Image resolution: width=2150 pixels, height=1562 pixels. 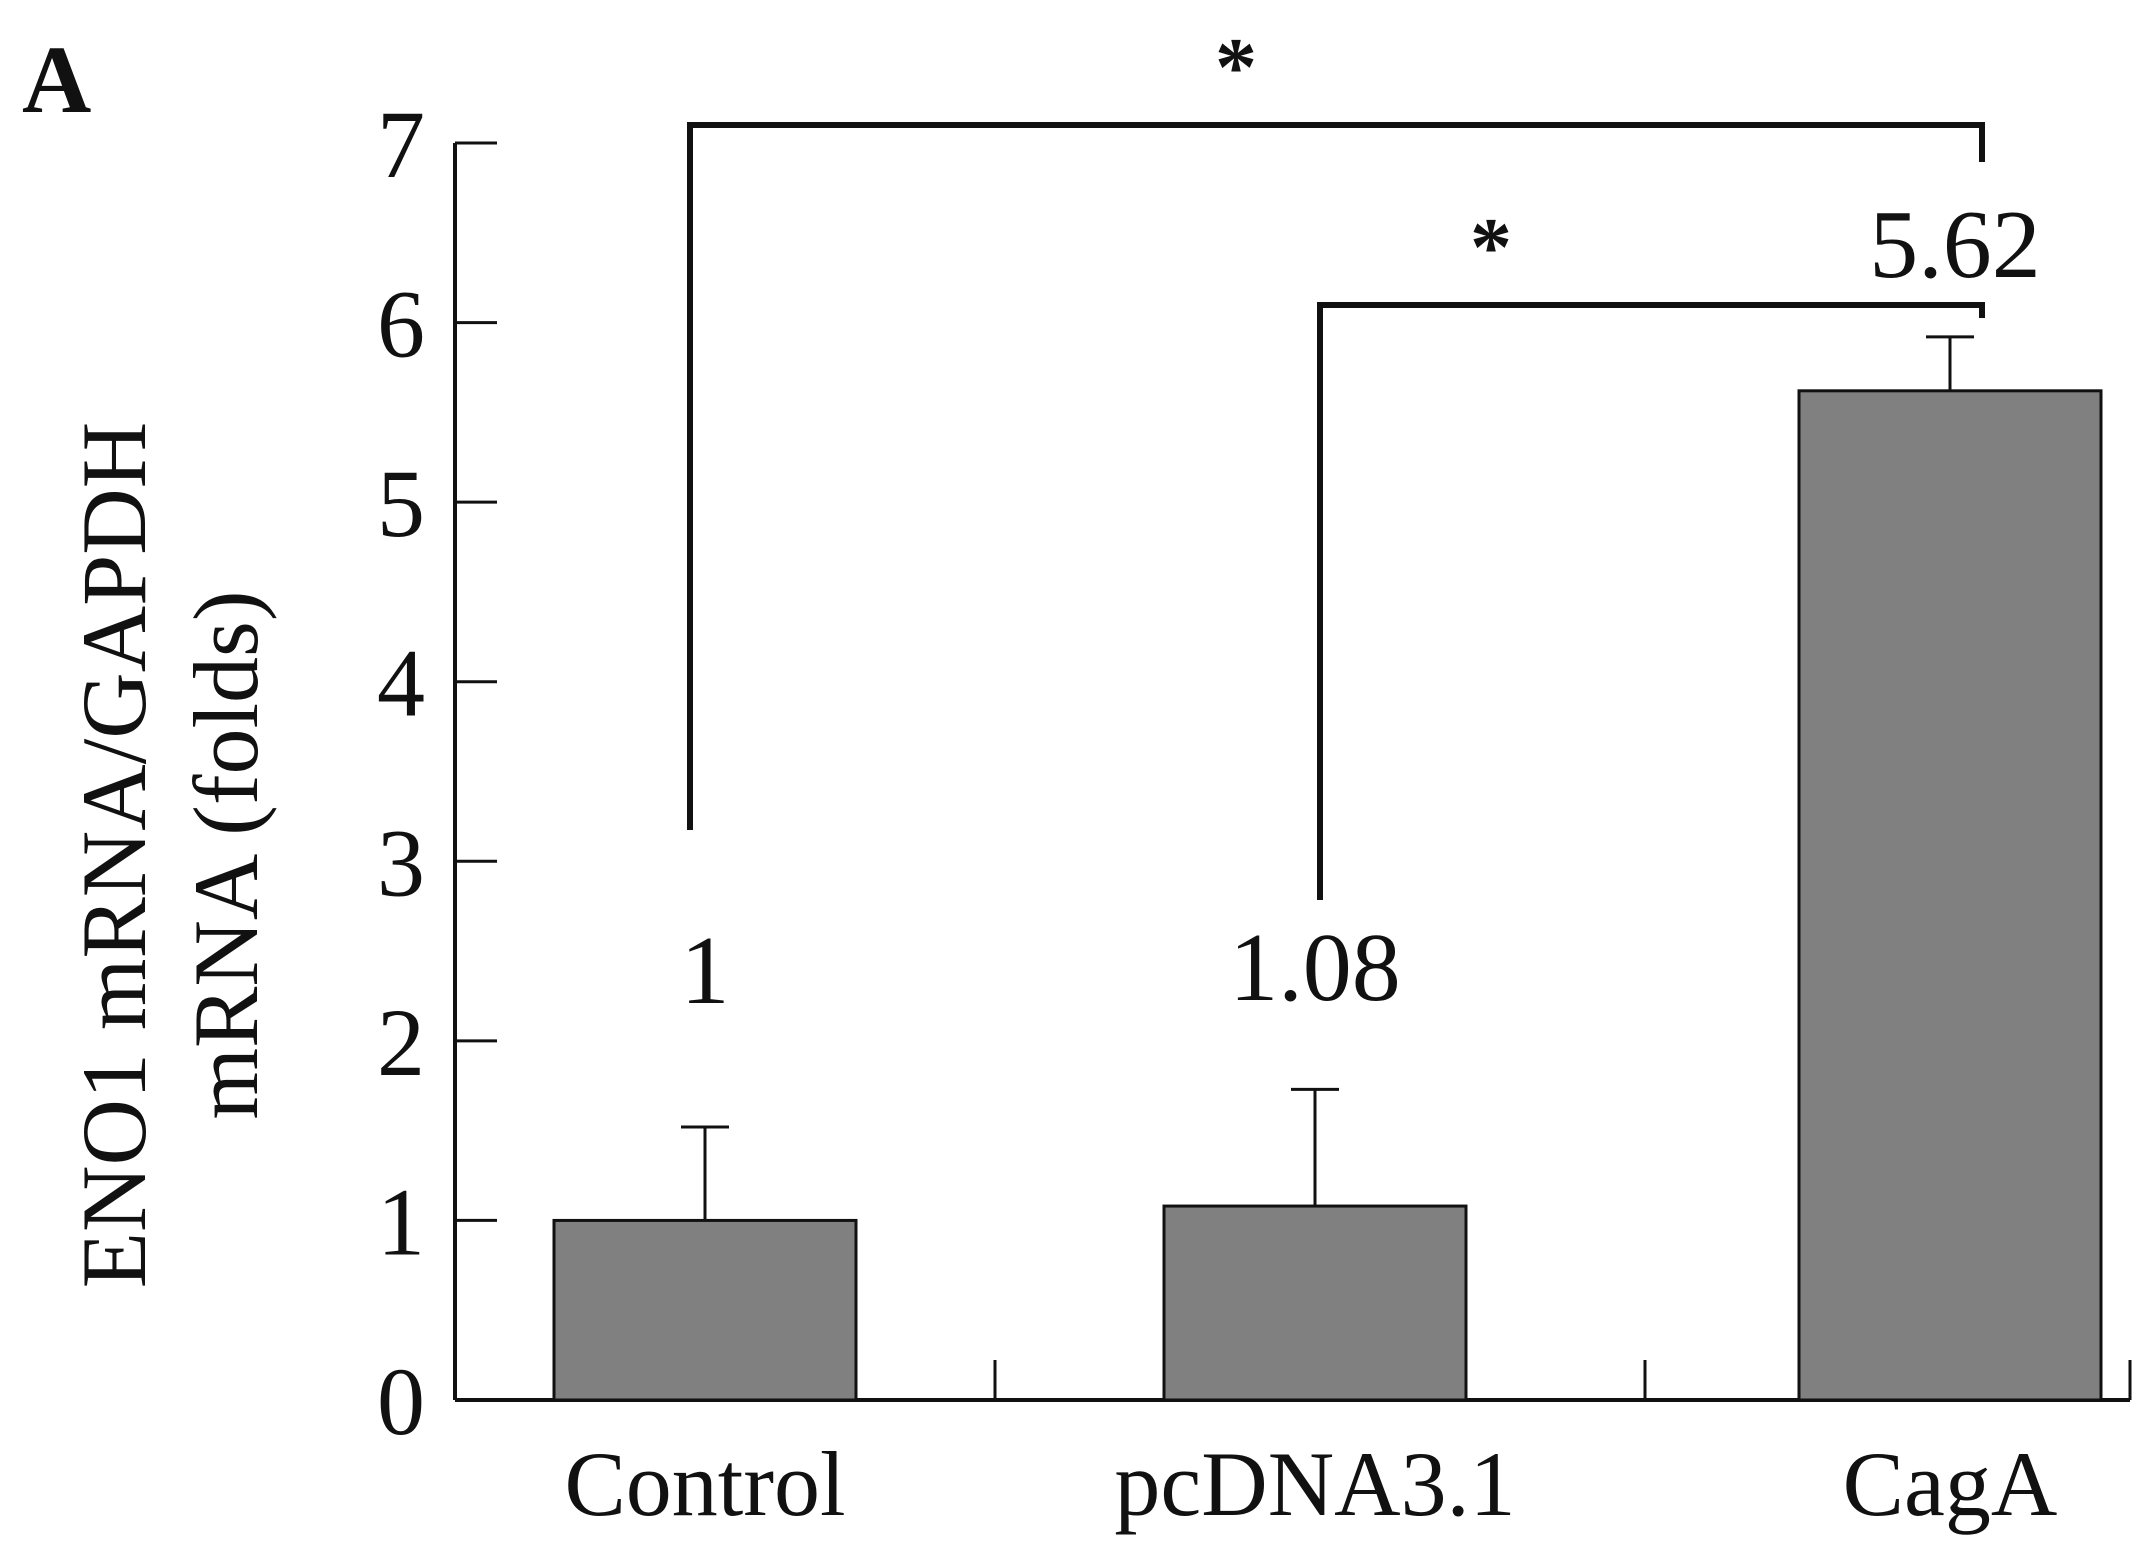 What do you see at coordinates (401, 144) in the screenshot?
I see `y-tick-label-7: 7` at bounding box center [401, 144].